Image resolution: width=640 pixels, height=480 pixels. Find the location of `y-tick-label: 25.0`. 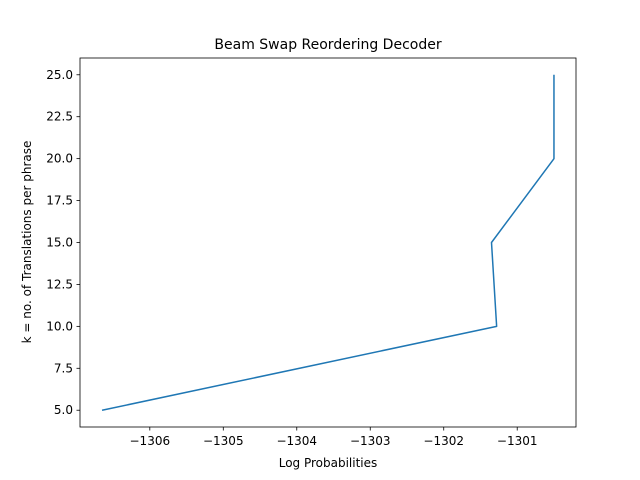

y-tick-label: 25.0 is located at coordinates (59, 75).